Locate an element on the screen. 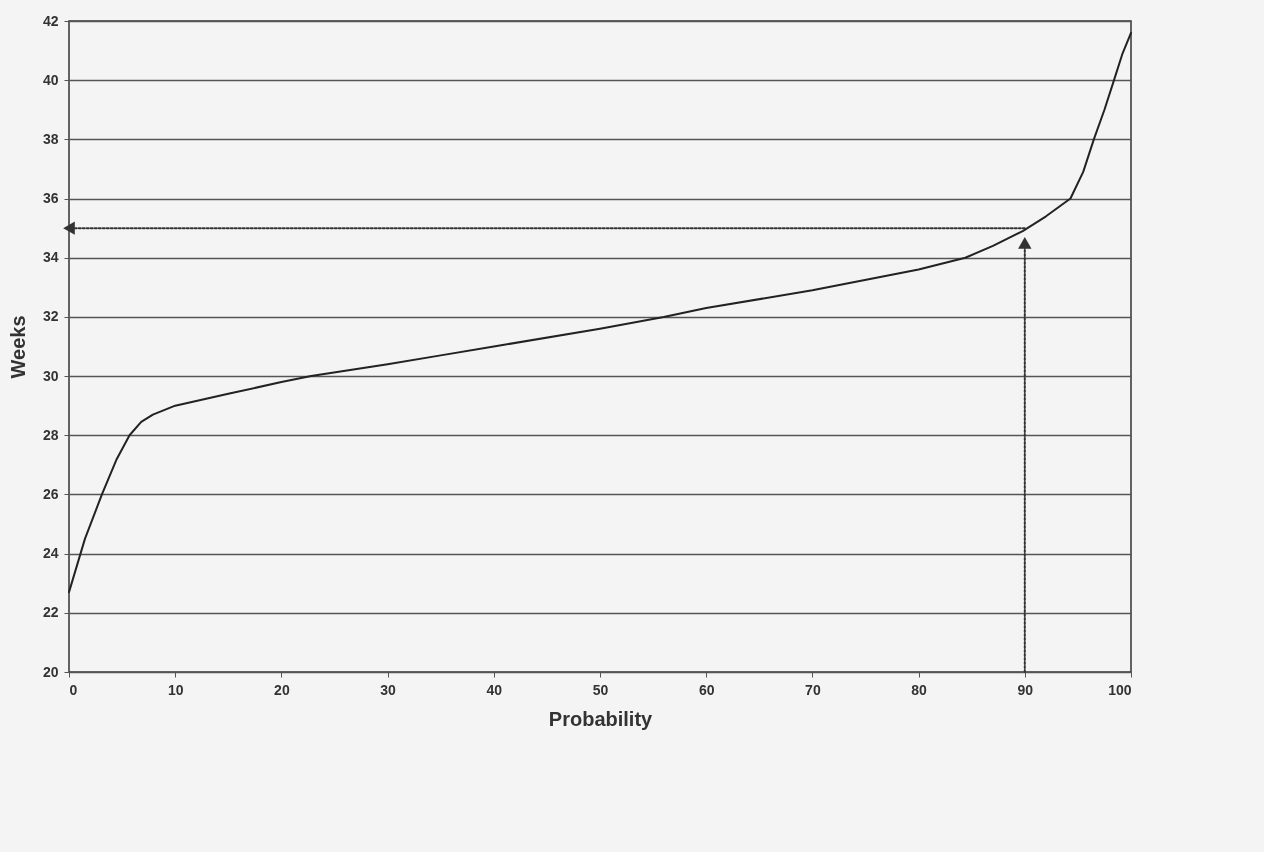 This screenshot has width=1264, height=852. y-tick-label: 42 is located at coordinates (50, 20).